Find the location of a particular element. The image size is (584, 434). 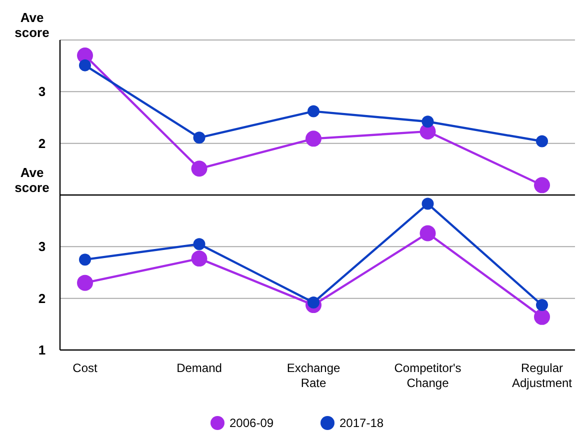

x-tick-label: Exchange Rate is located at coordinates (313, 375).